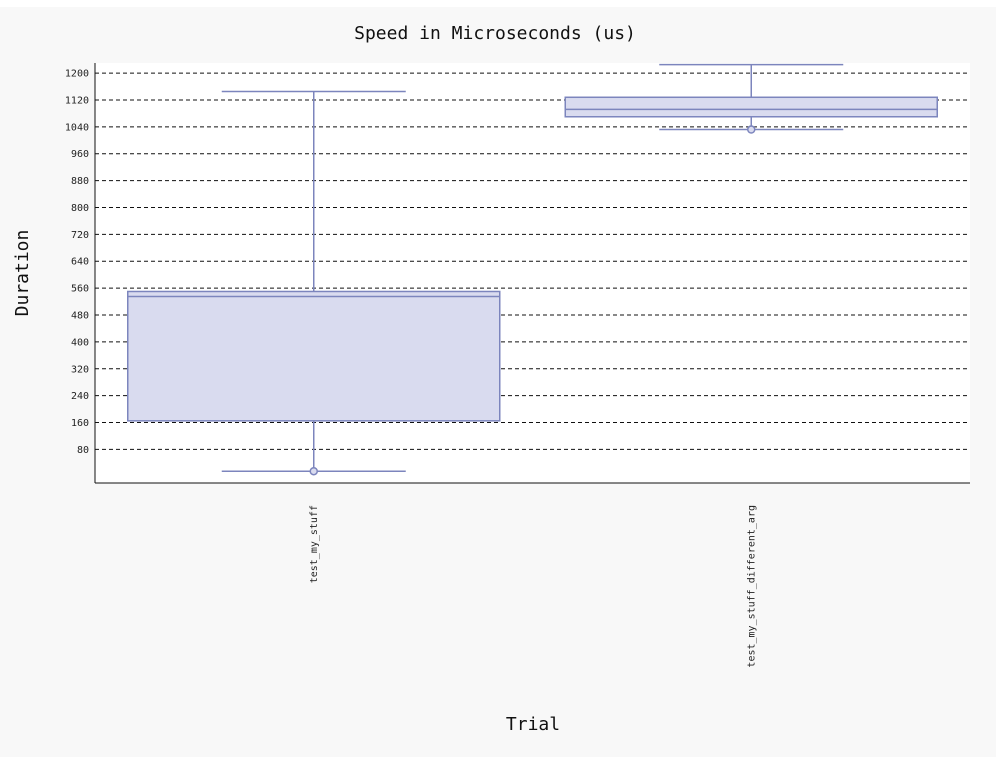  Describe the element at coordinates (80, 262) in the screenshot. I see `y-tick-label: 640` at that location.